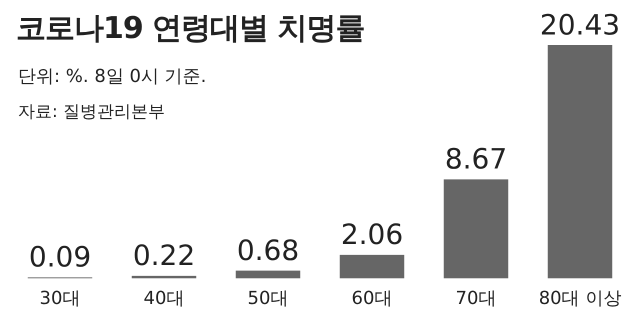 This screenshot has width=640, height=322. What do you see at coordinates (476, 159) in the screenshot?
I see `data-label: 8.67` at bounding box center [476, 159].